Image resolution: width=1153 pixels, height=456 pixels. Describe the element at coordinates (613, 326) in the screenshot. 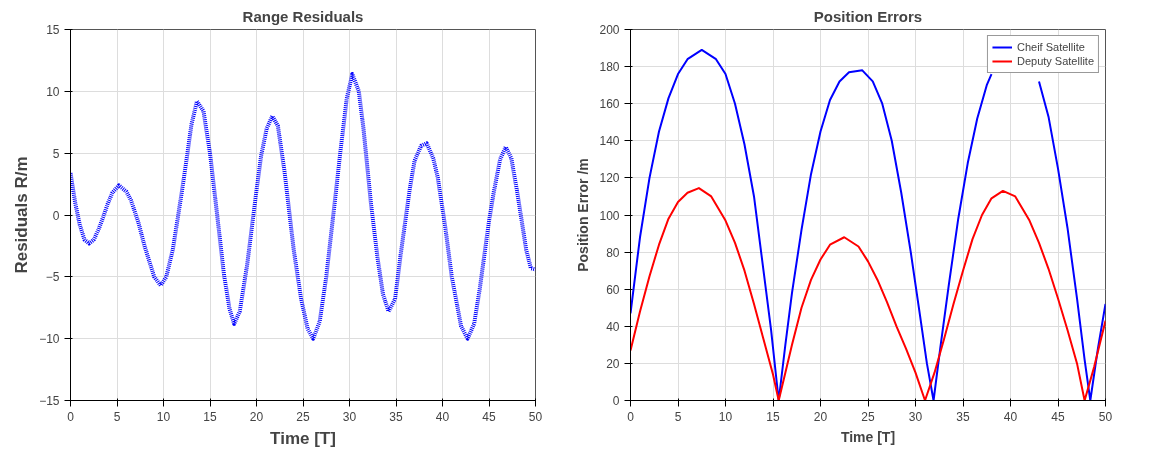

I see `y-tick-label: 40` at that location.